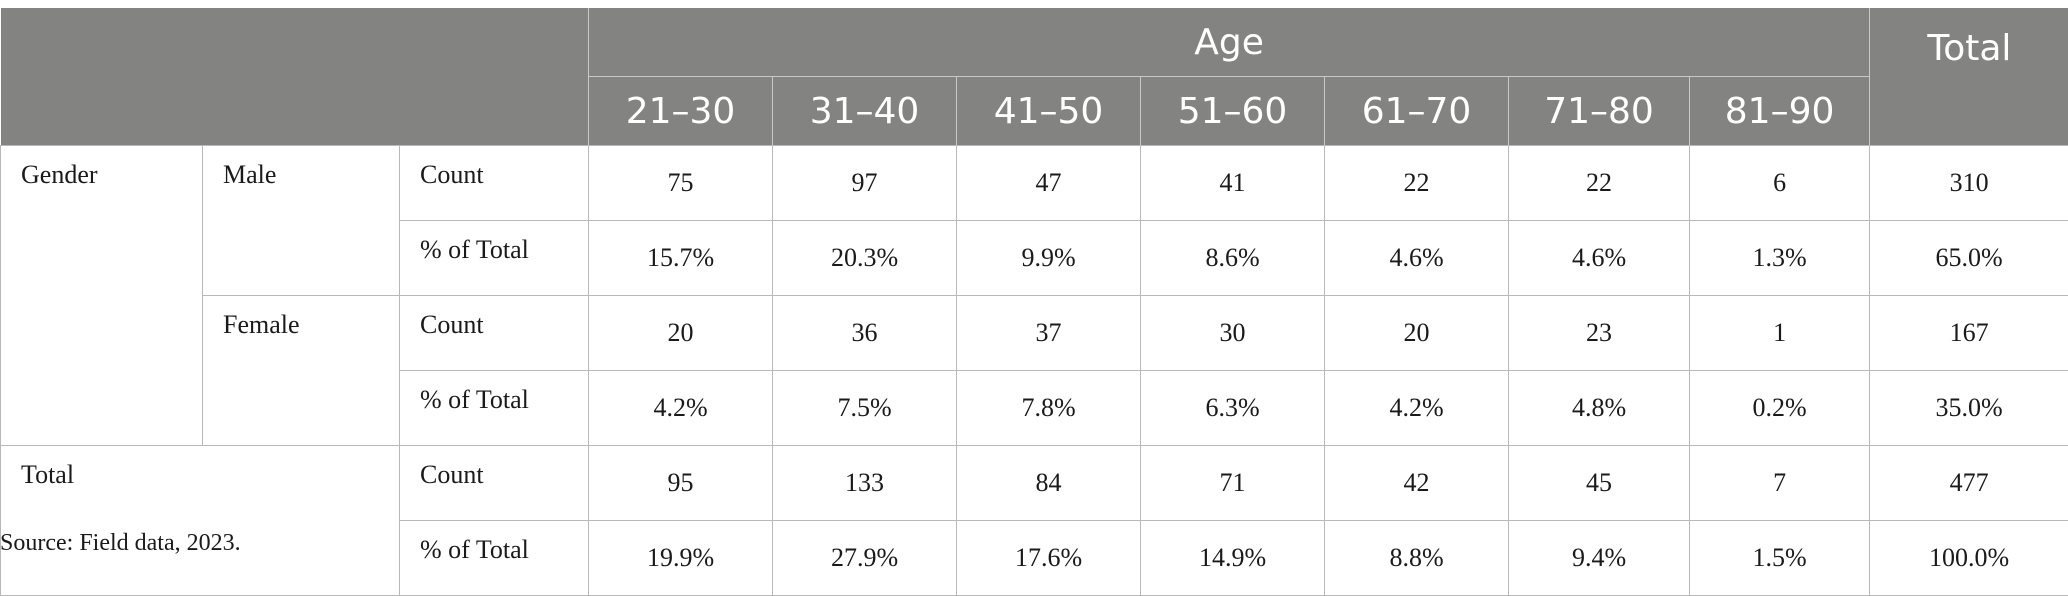 Image resolution: width=2068 pixels, height=596 pixels. I want to click on age-header: Age, so click(1229, 42).